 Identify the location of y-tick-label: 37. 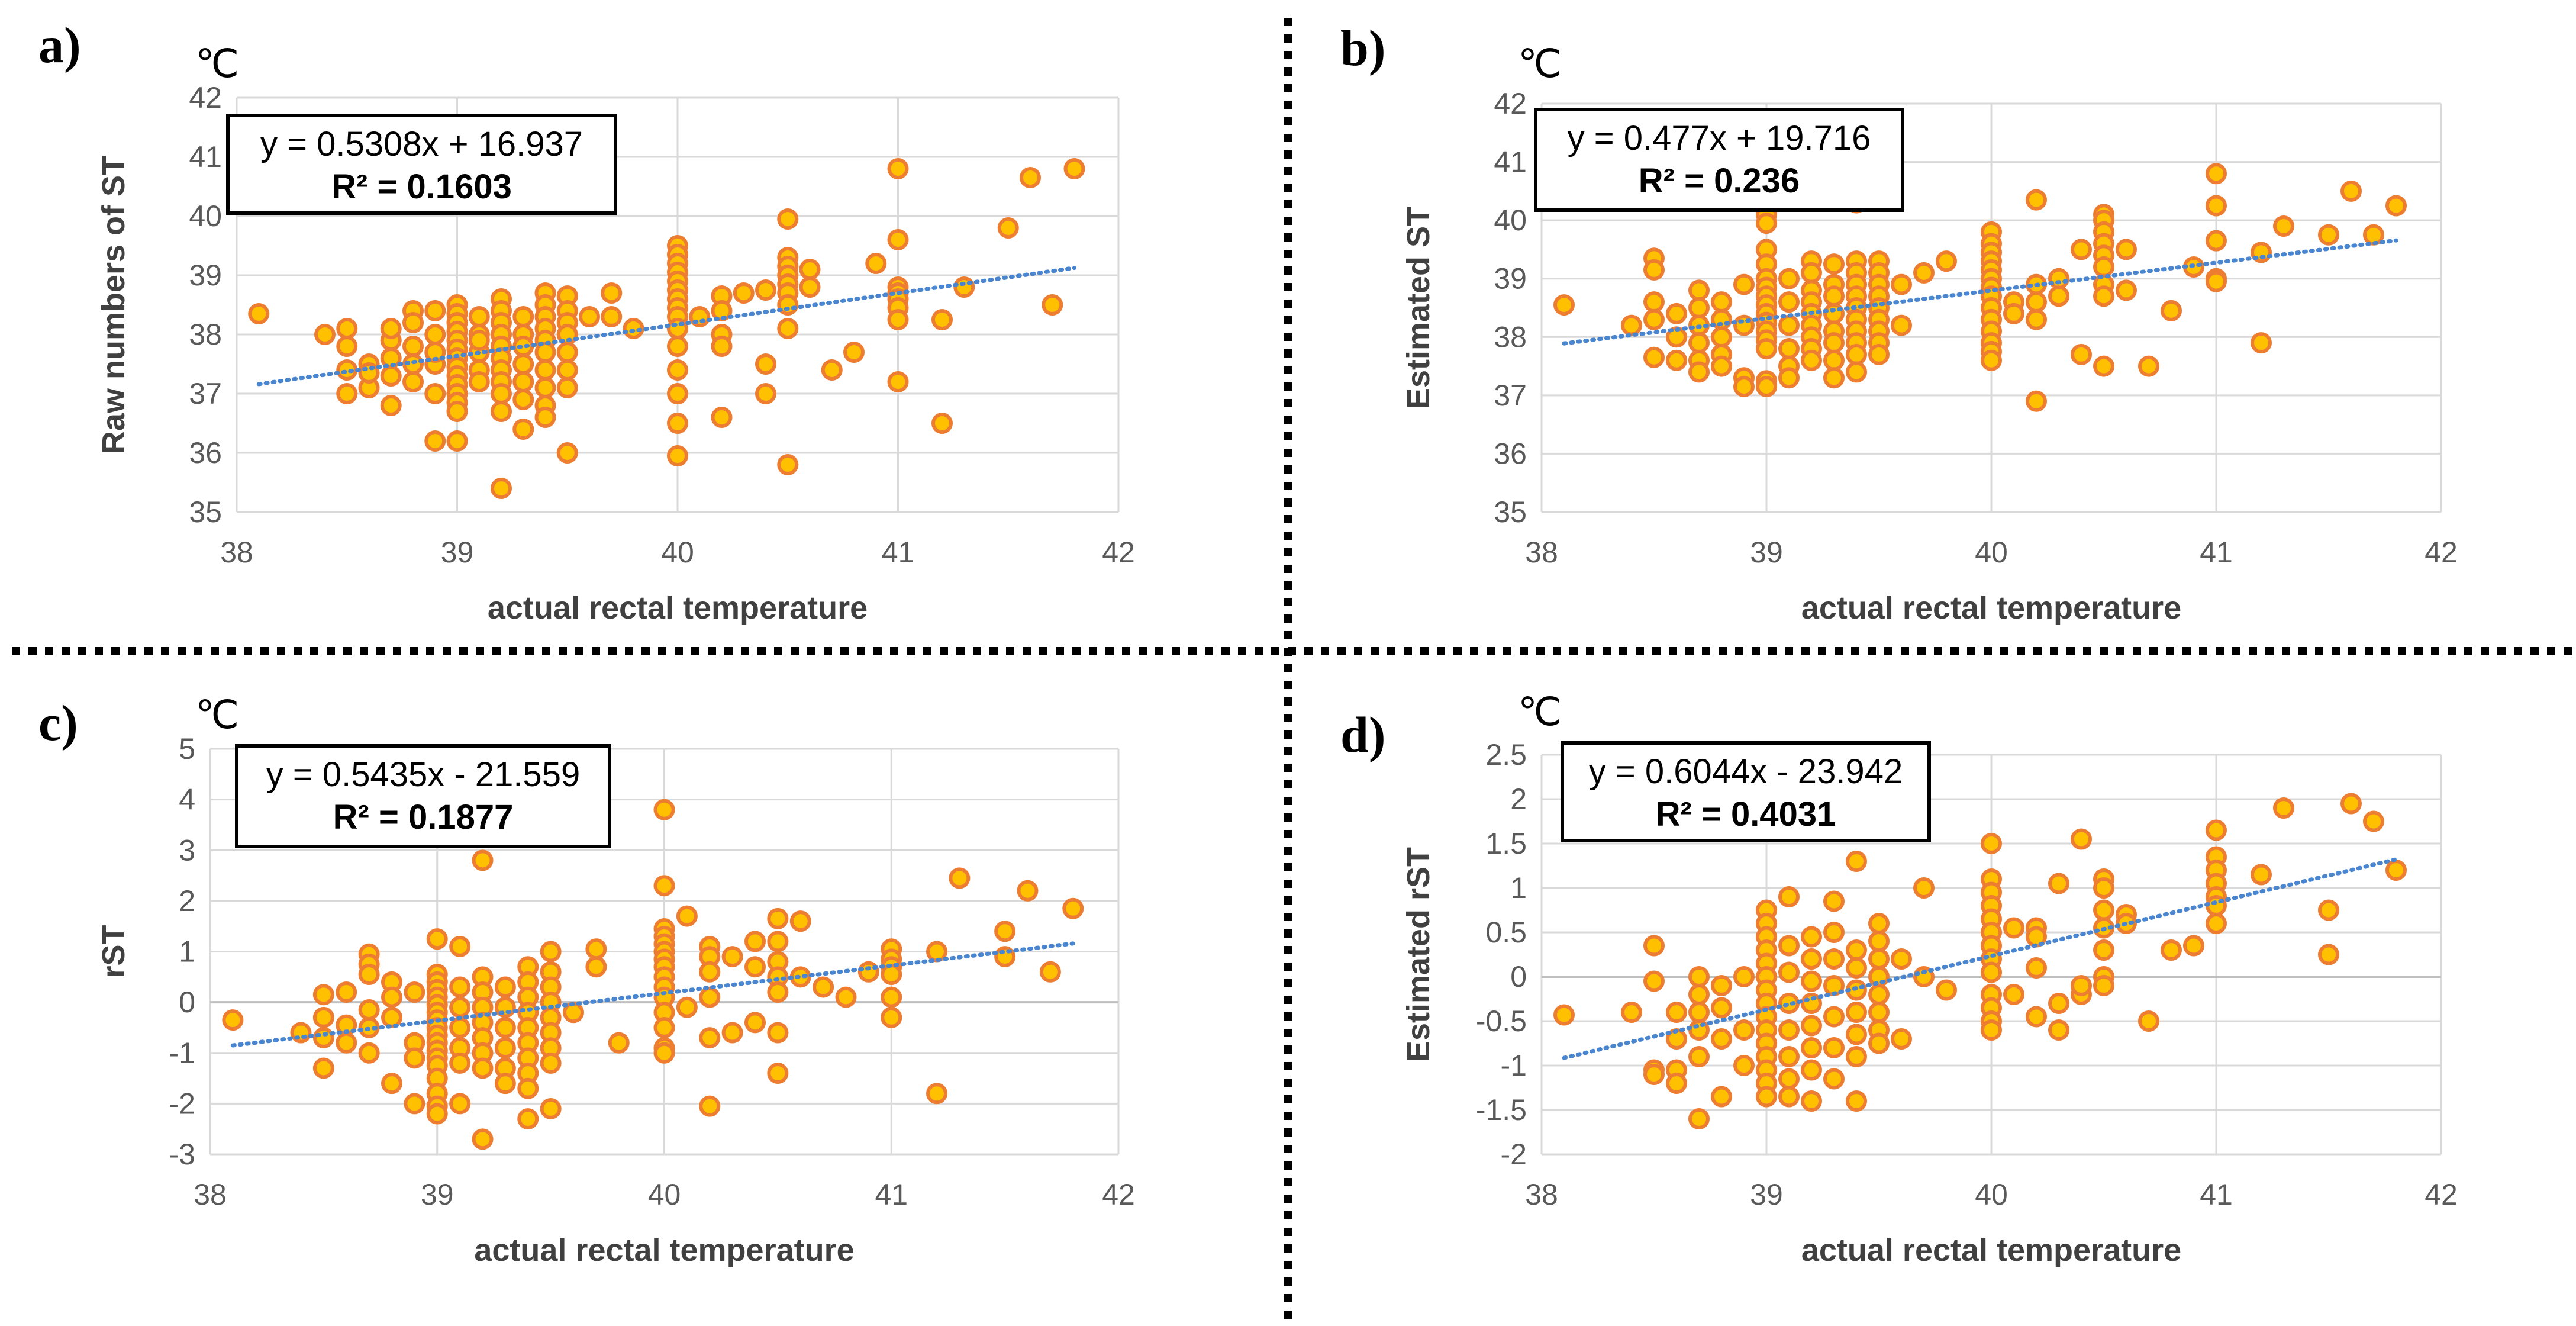
(1510, 395).